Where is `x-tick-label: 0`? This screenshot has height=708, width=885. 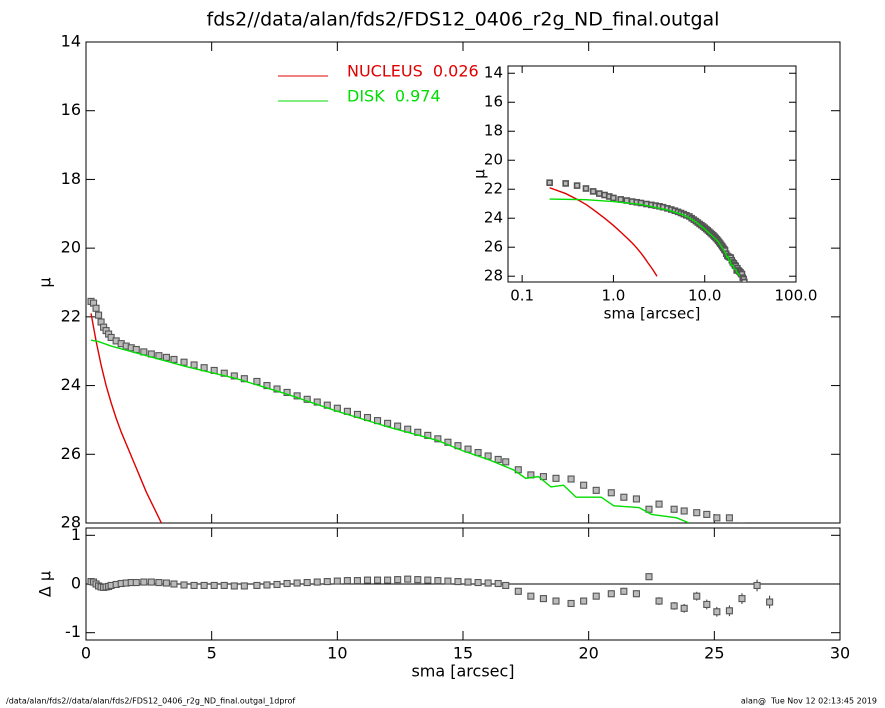 x-tick-label: 0 is located at coordinates (86, 653).